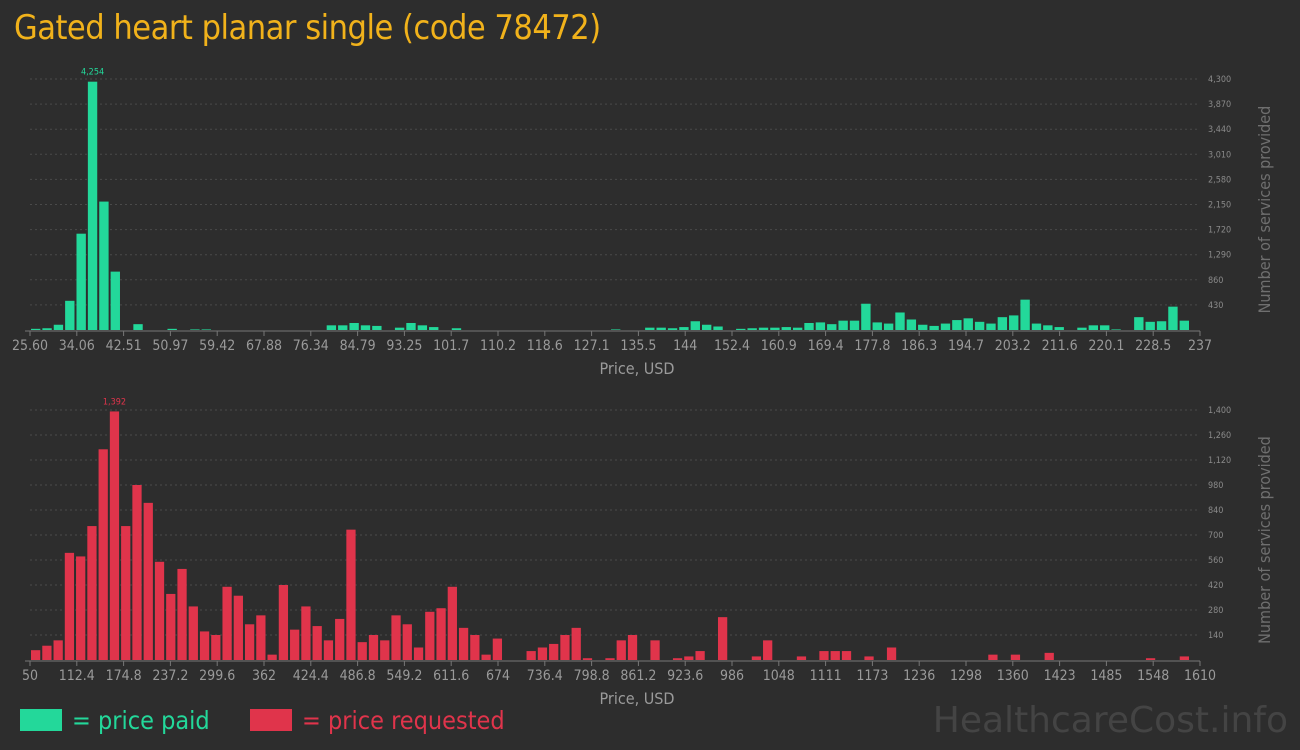 The image size is (1300, 750). Describe the element at coordinates (124, 676) in the screenshot. I see `x-tick-label: 174.8` at that location.